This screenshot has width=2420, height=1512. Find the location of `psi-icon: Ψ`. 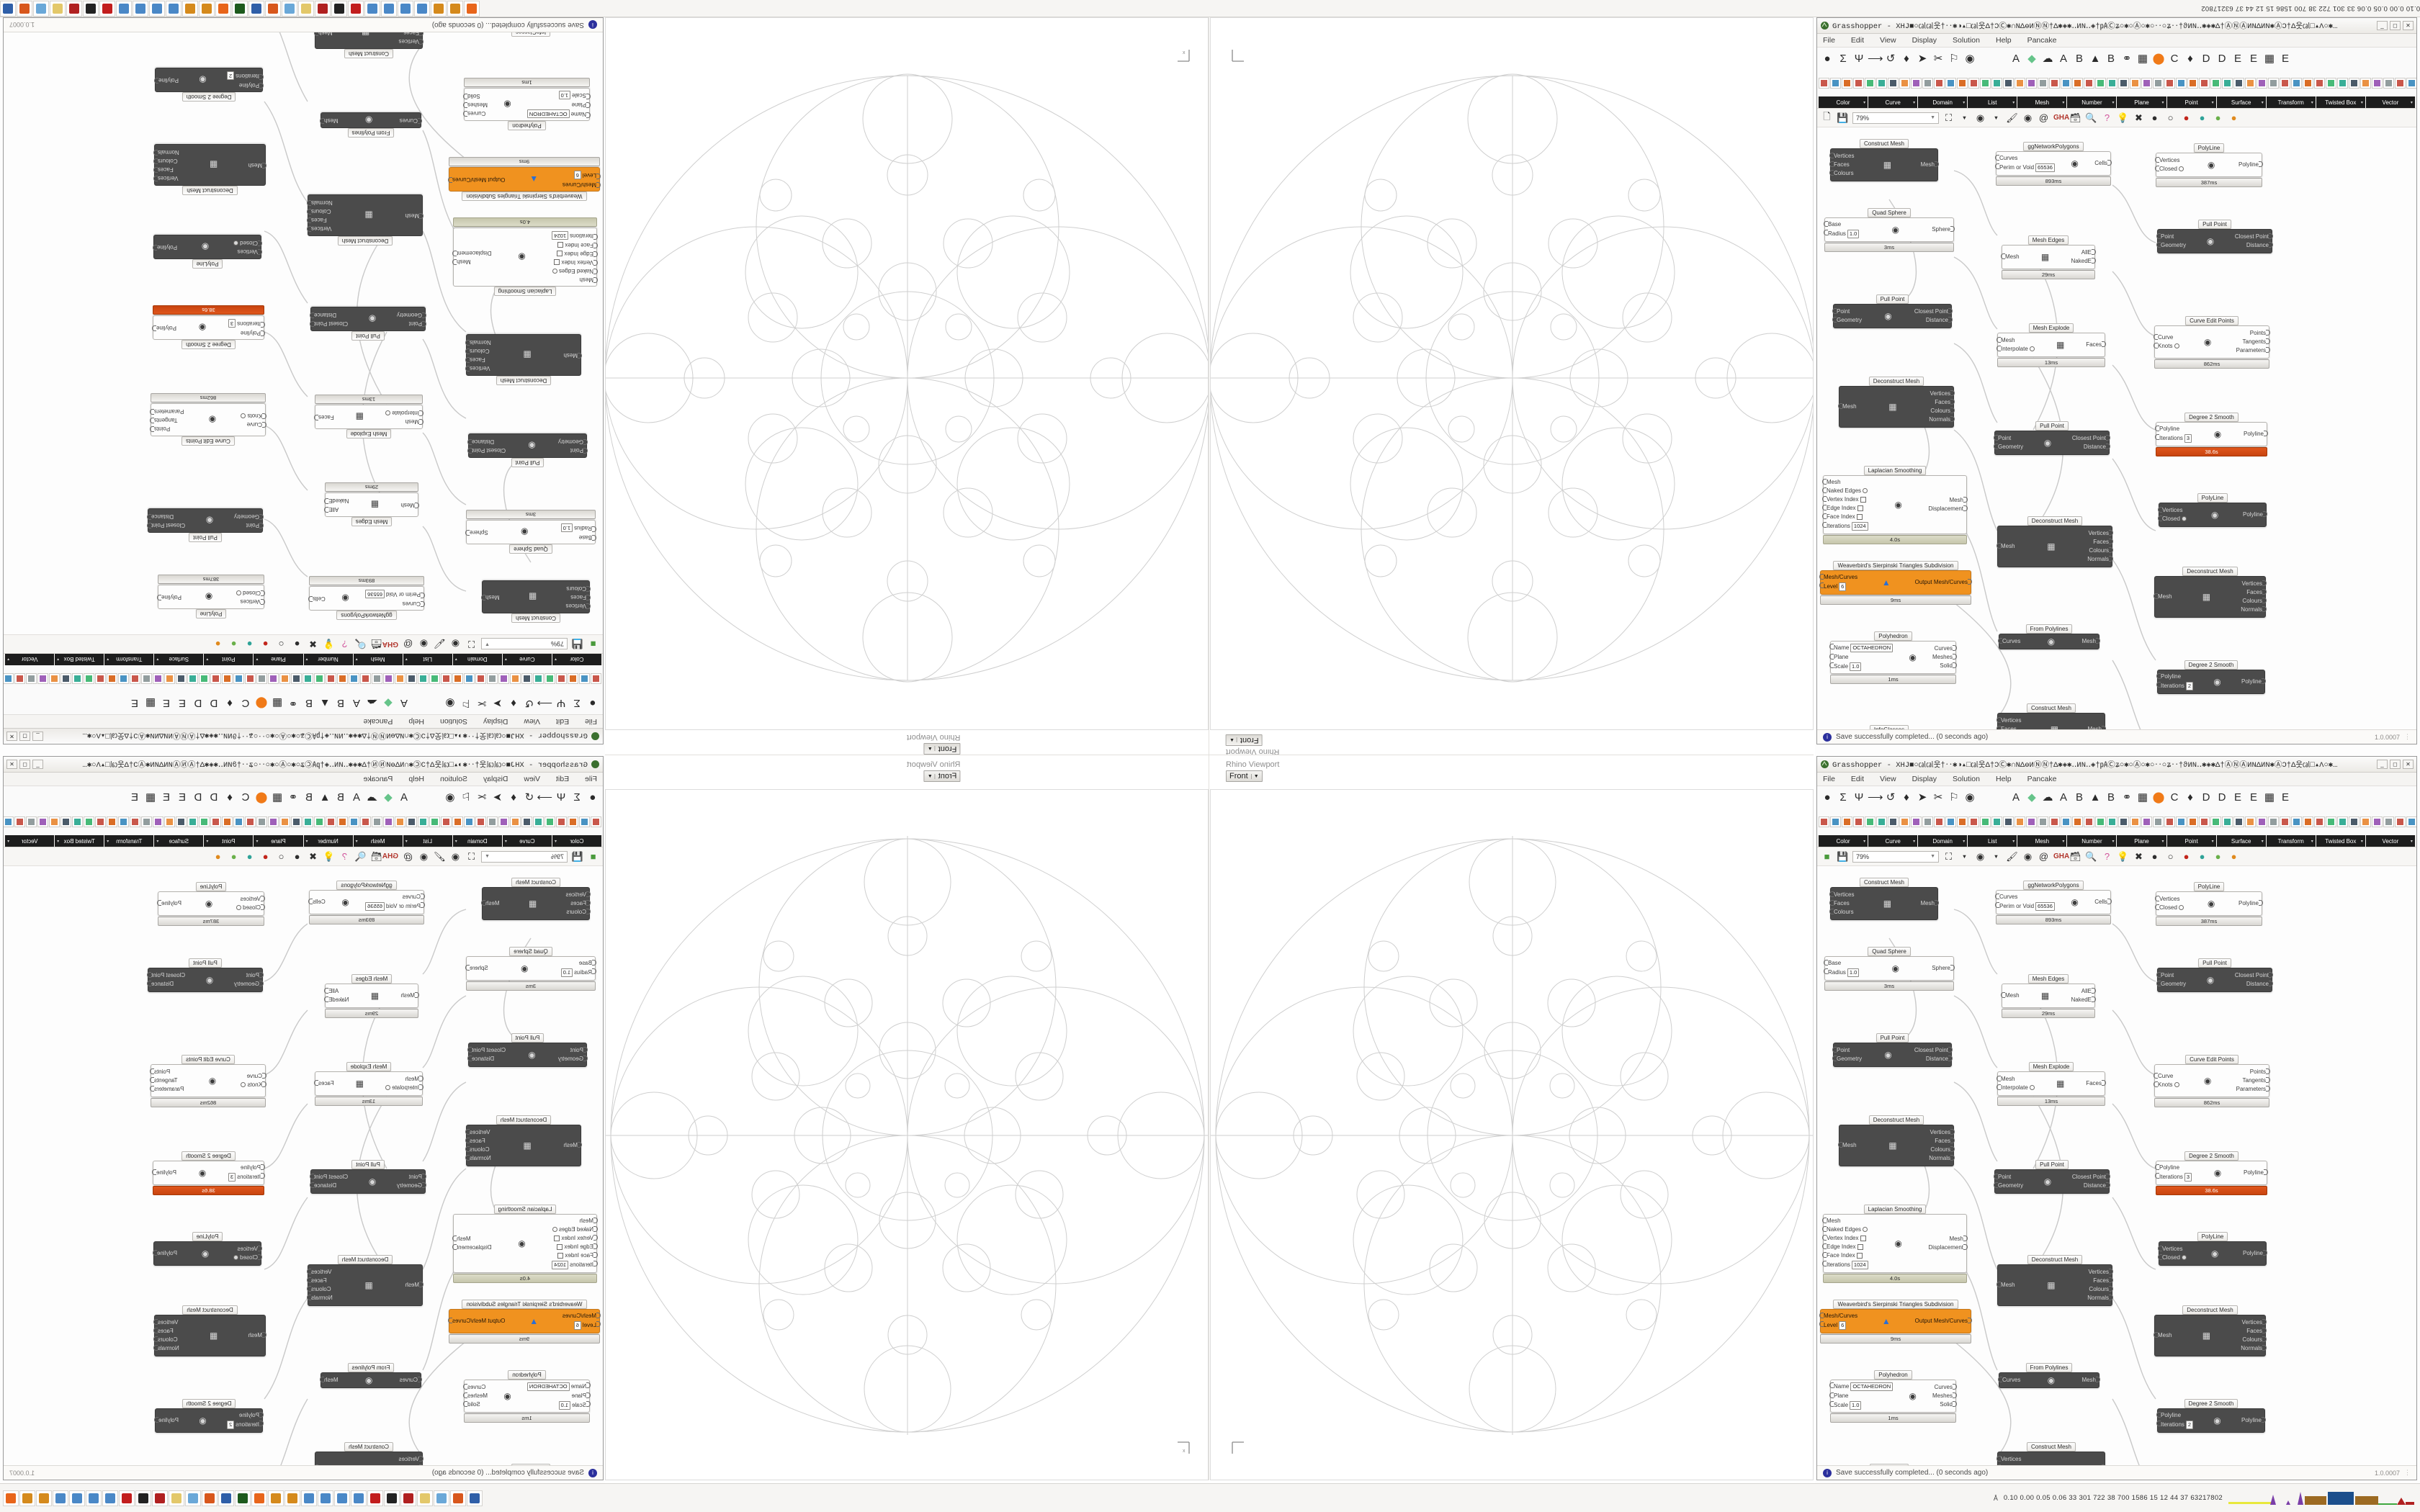

psi-icon: Ψ is located at coordinates (561, 797).